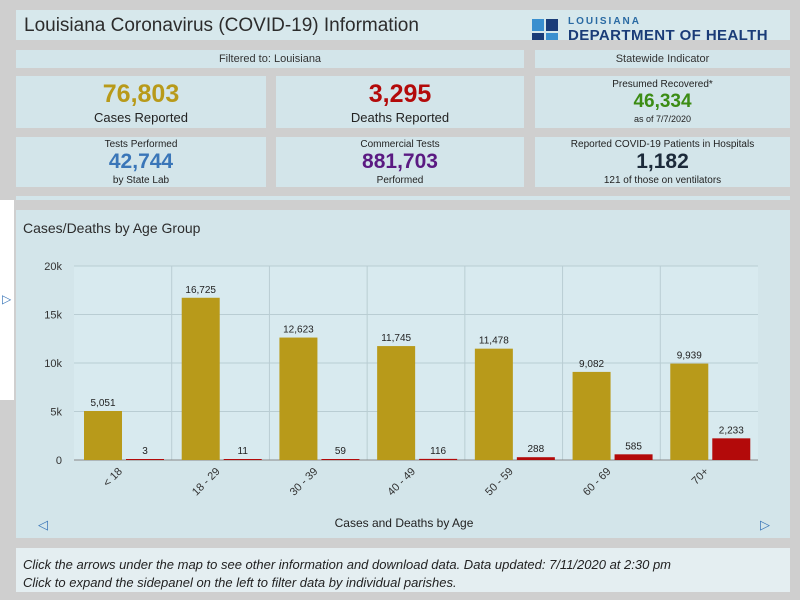 The width and height of the screenshot is (800, 600). I want to click on statewide-label: Statewide Indicator, so click(662, 59).